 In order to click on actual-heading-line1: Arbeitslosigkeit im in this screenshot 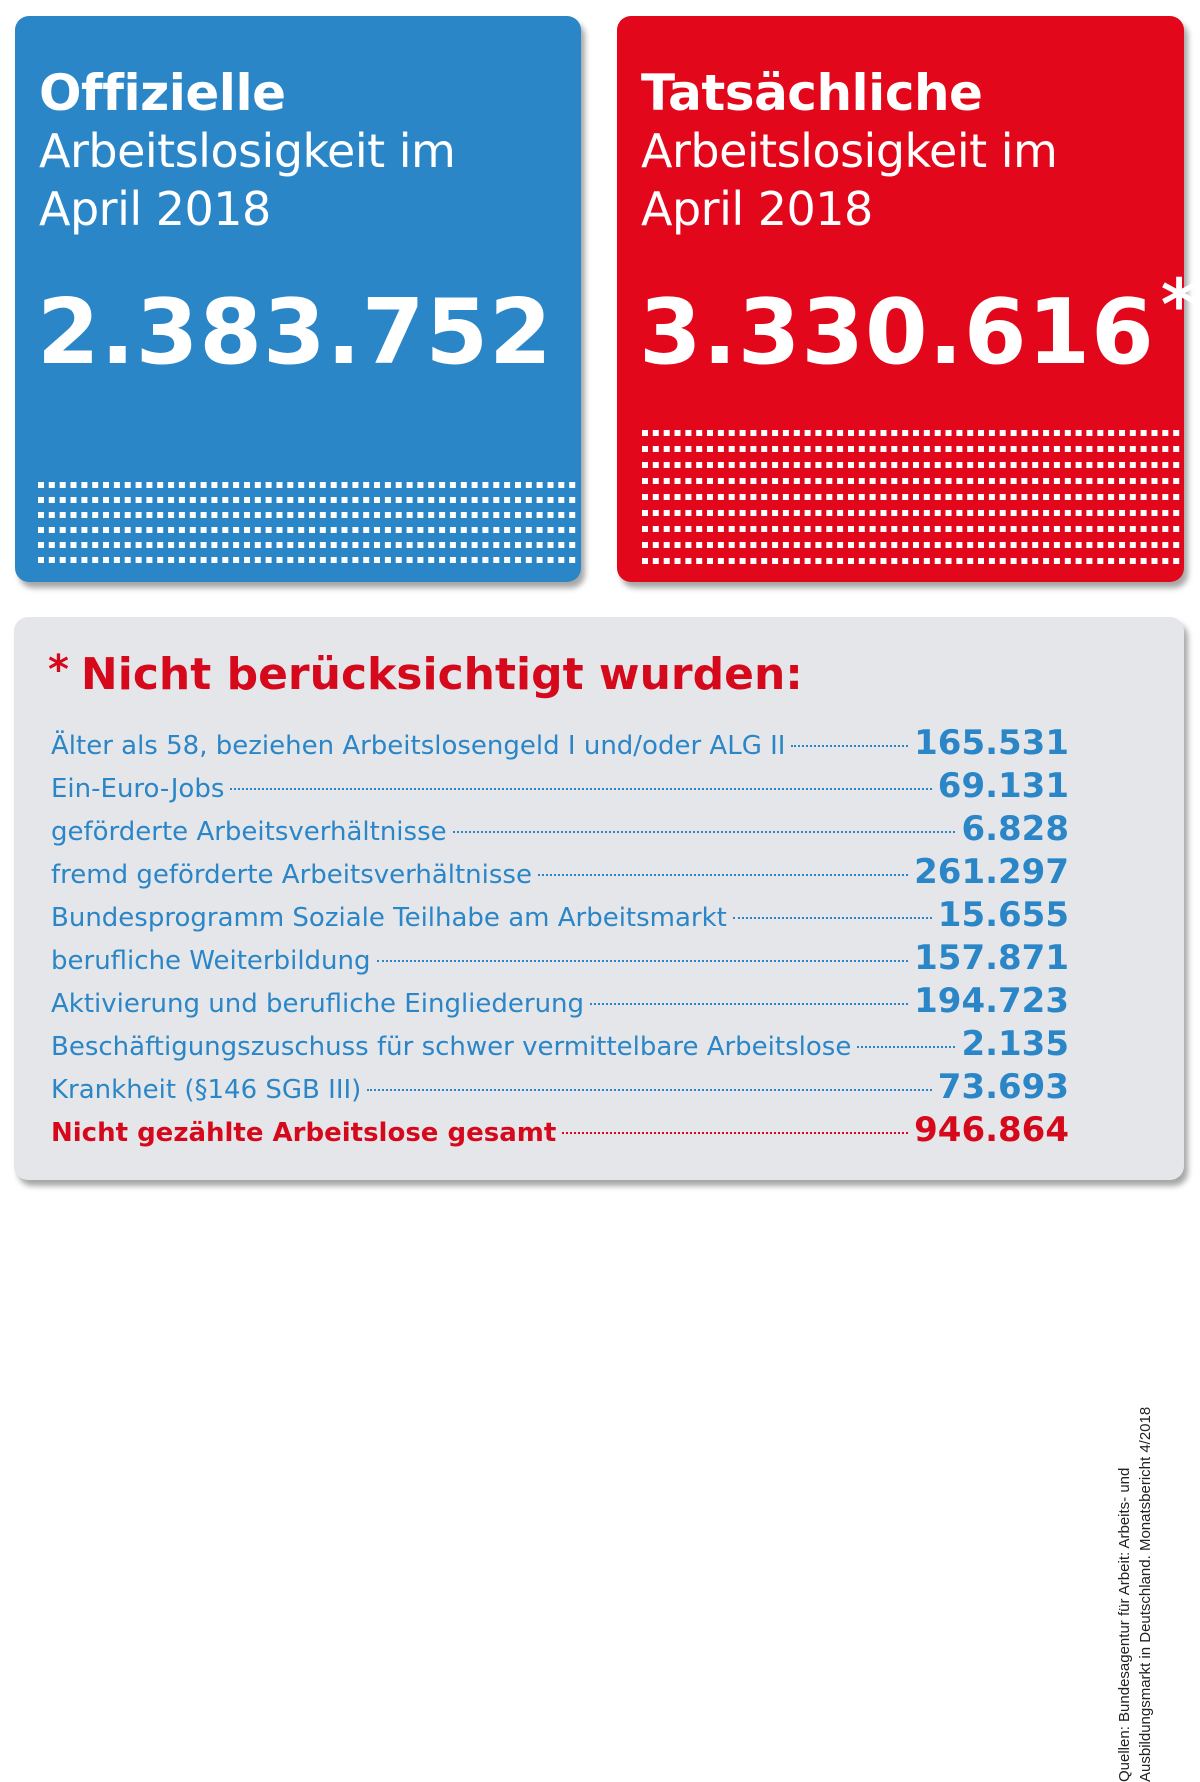, I will do `click(849, 151)`.